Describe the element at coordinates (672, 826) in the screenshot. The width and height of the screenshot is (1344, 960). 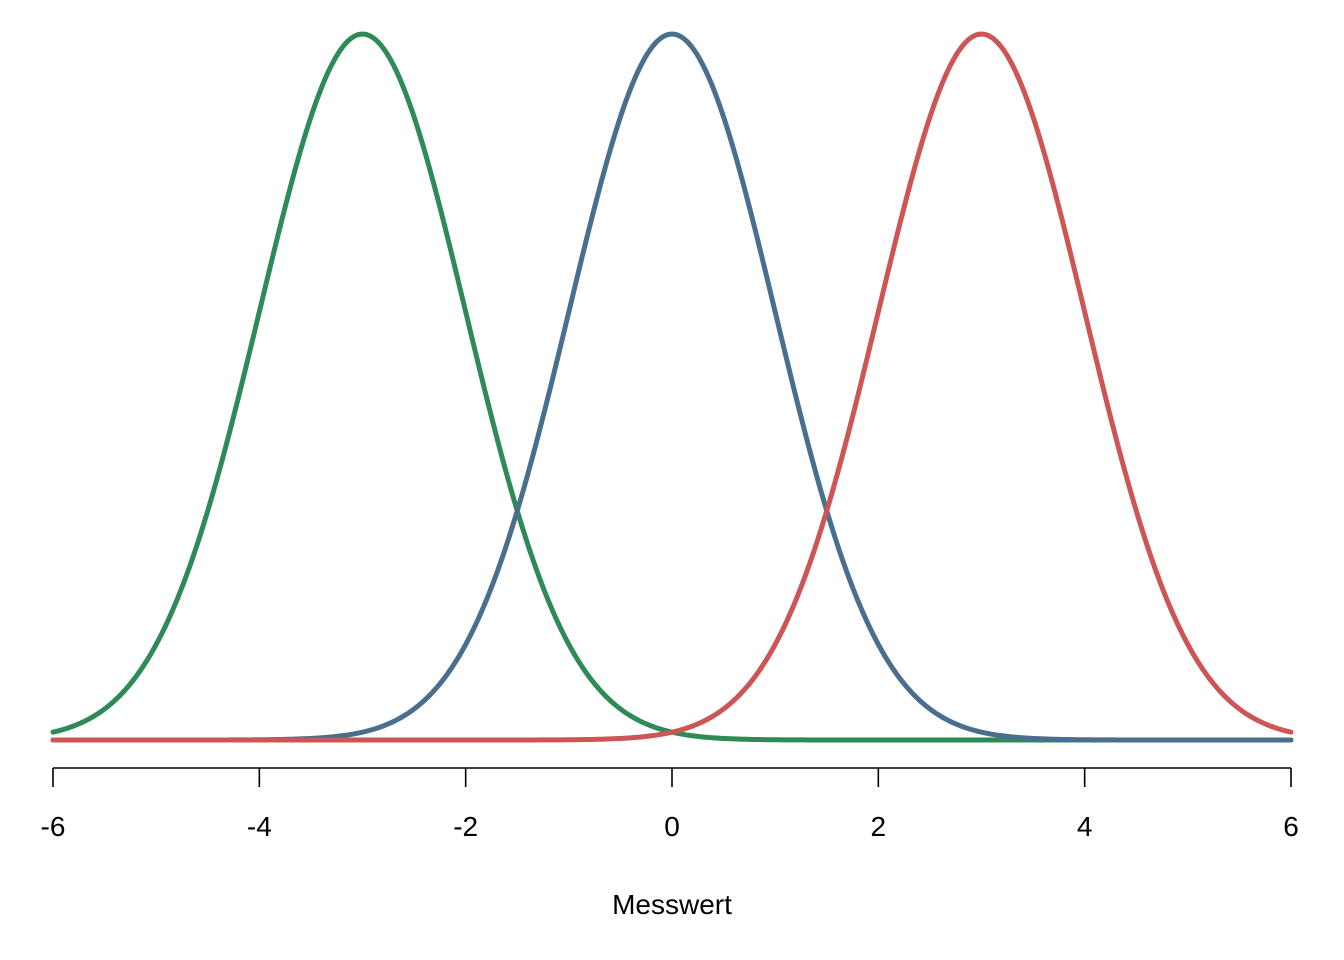
I see `x-tick-label: 0` at that location.